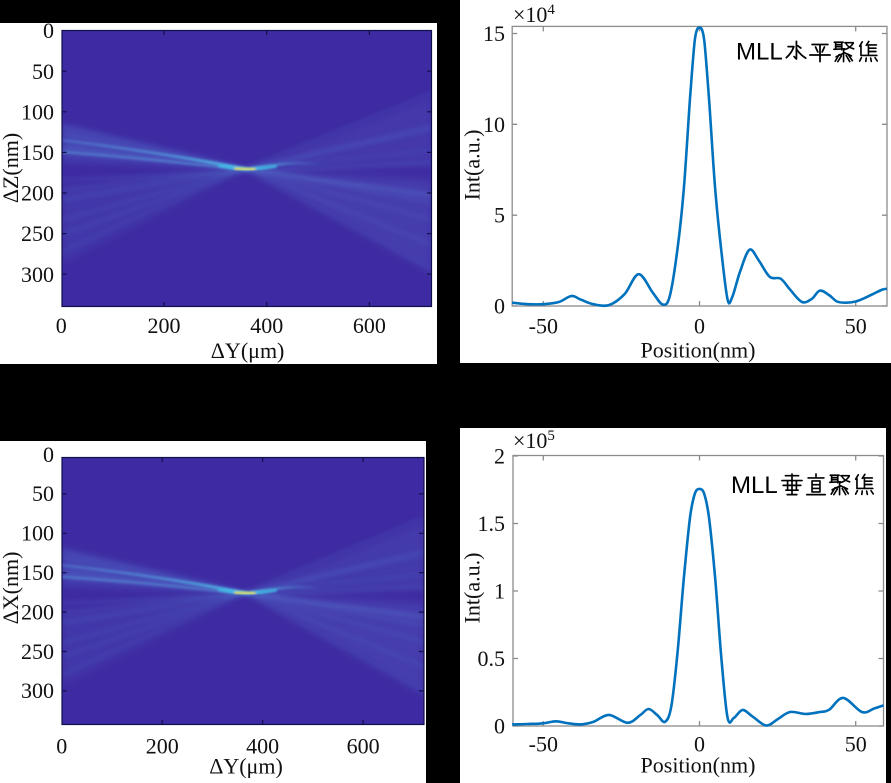  What do you see at coordinates (499, 456) in the screenshot?
I see `svg-text: 2` at bounding box center [499, 456].